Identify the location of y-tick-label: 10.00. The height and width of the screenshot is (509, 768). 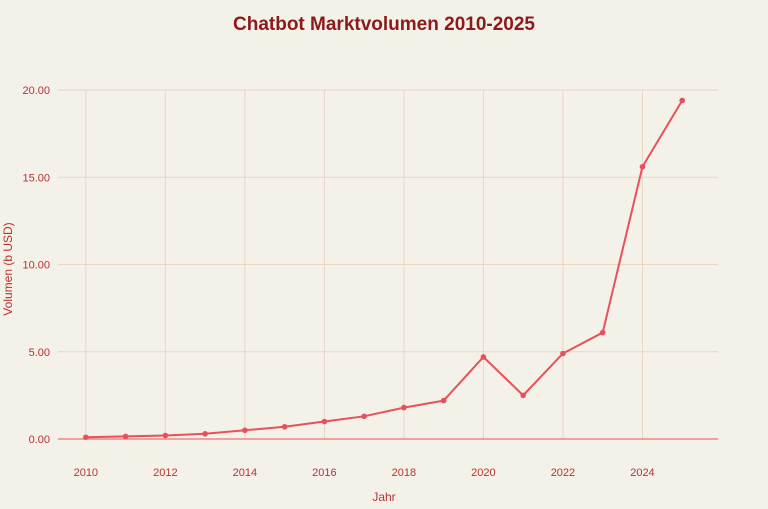
(36, 266).